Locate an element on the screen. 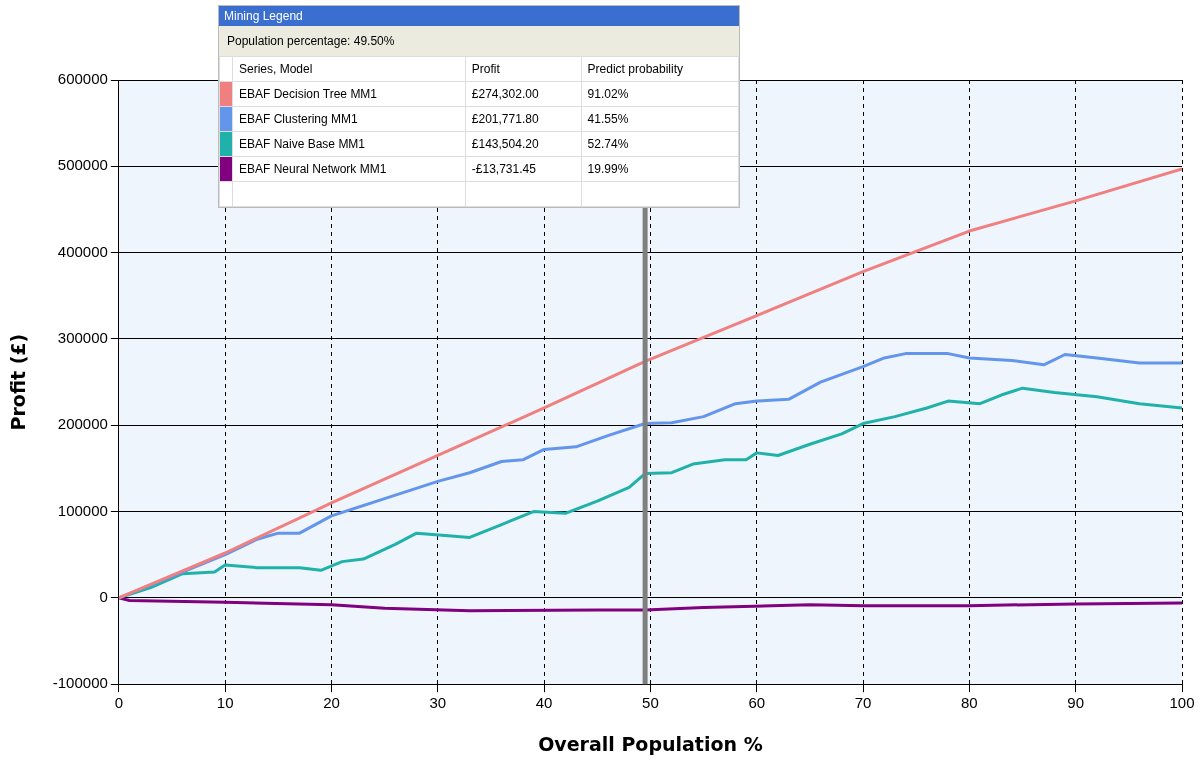  legend-title: Mining Legend is located at coordinates (479, 16).